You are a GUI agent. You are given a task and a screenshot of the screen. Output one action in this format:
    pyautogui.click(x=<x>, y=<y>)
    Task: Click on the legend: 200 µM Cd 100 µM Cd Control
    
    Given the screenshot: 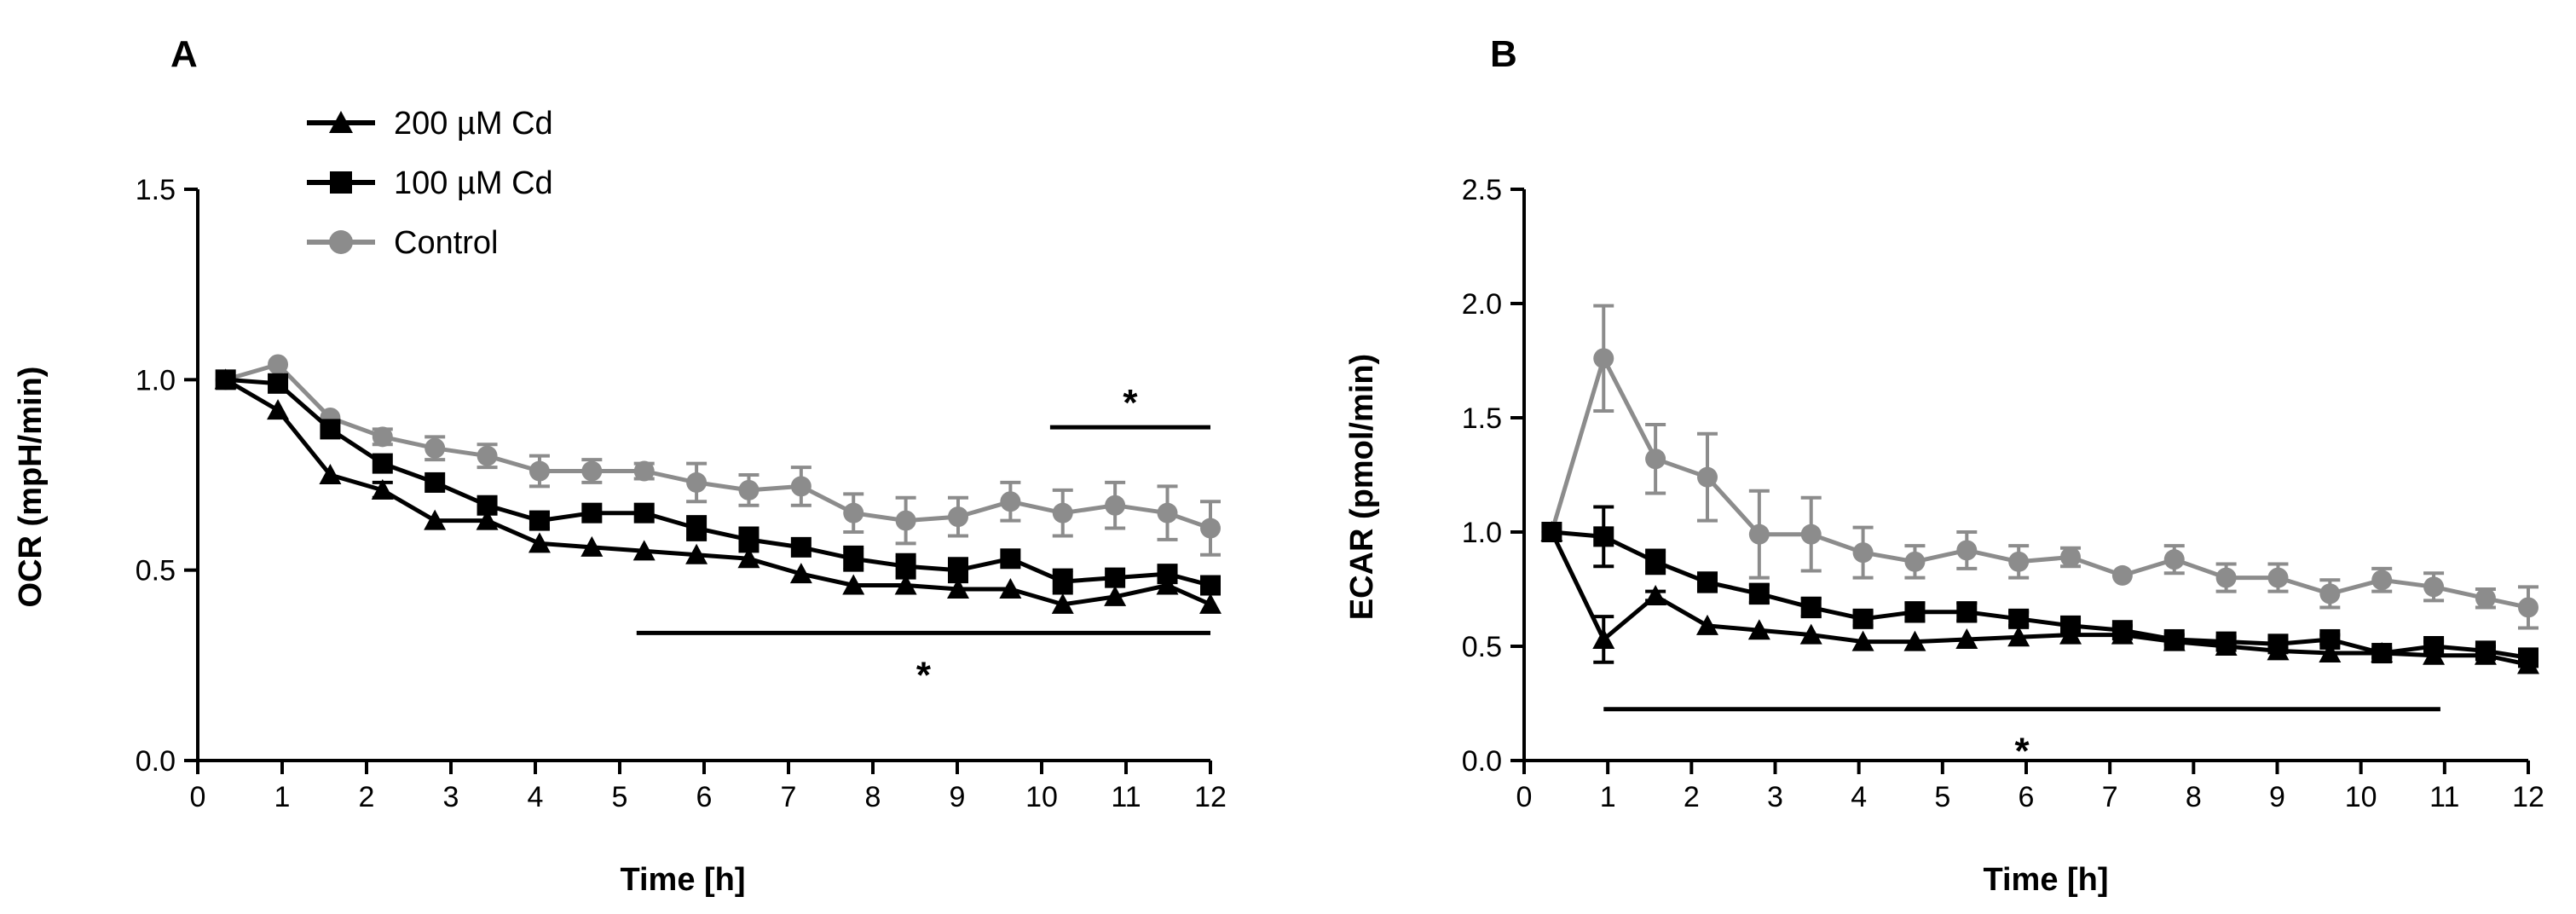 What is the action you would take?
    pyautogui.click(x=430, y=184)
    